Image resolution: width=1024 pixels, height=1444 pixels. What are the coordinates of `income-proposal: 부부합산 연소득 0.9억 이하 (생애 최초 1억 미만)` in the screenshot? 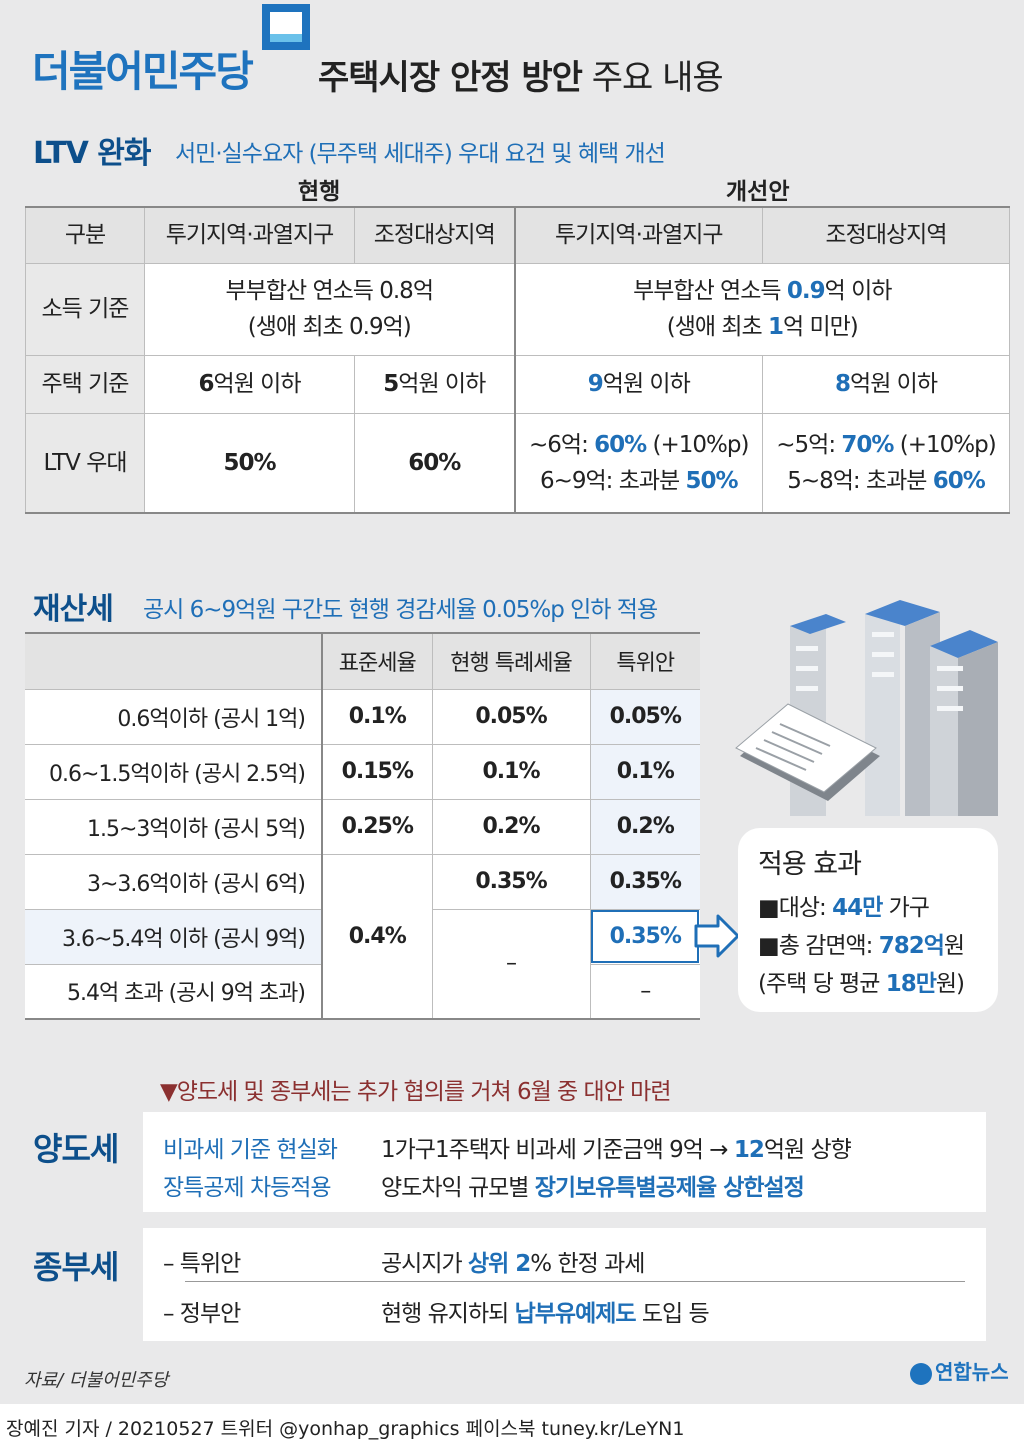 It's located at (761, 309).